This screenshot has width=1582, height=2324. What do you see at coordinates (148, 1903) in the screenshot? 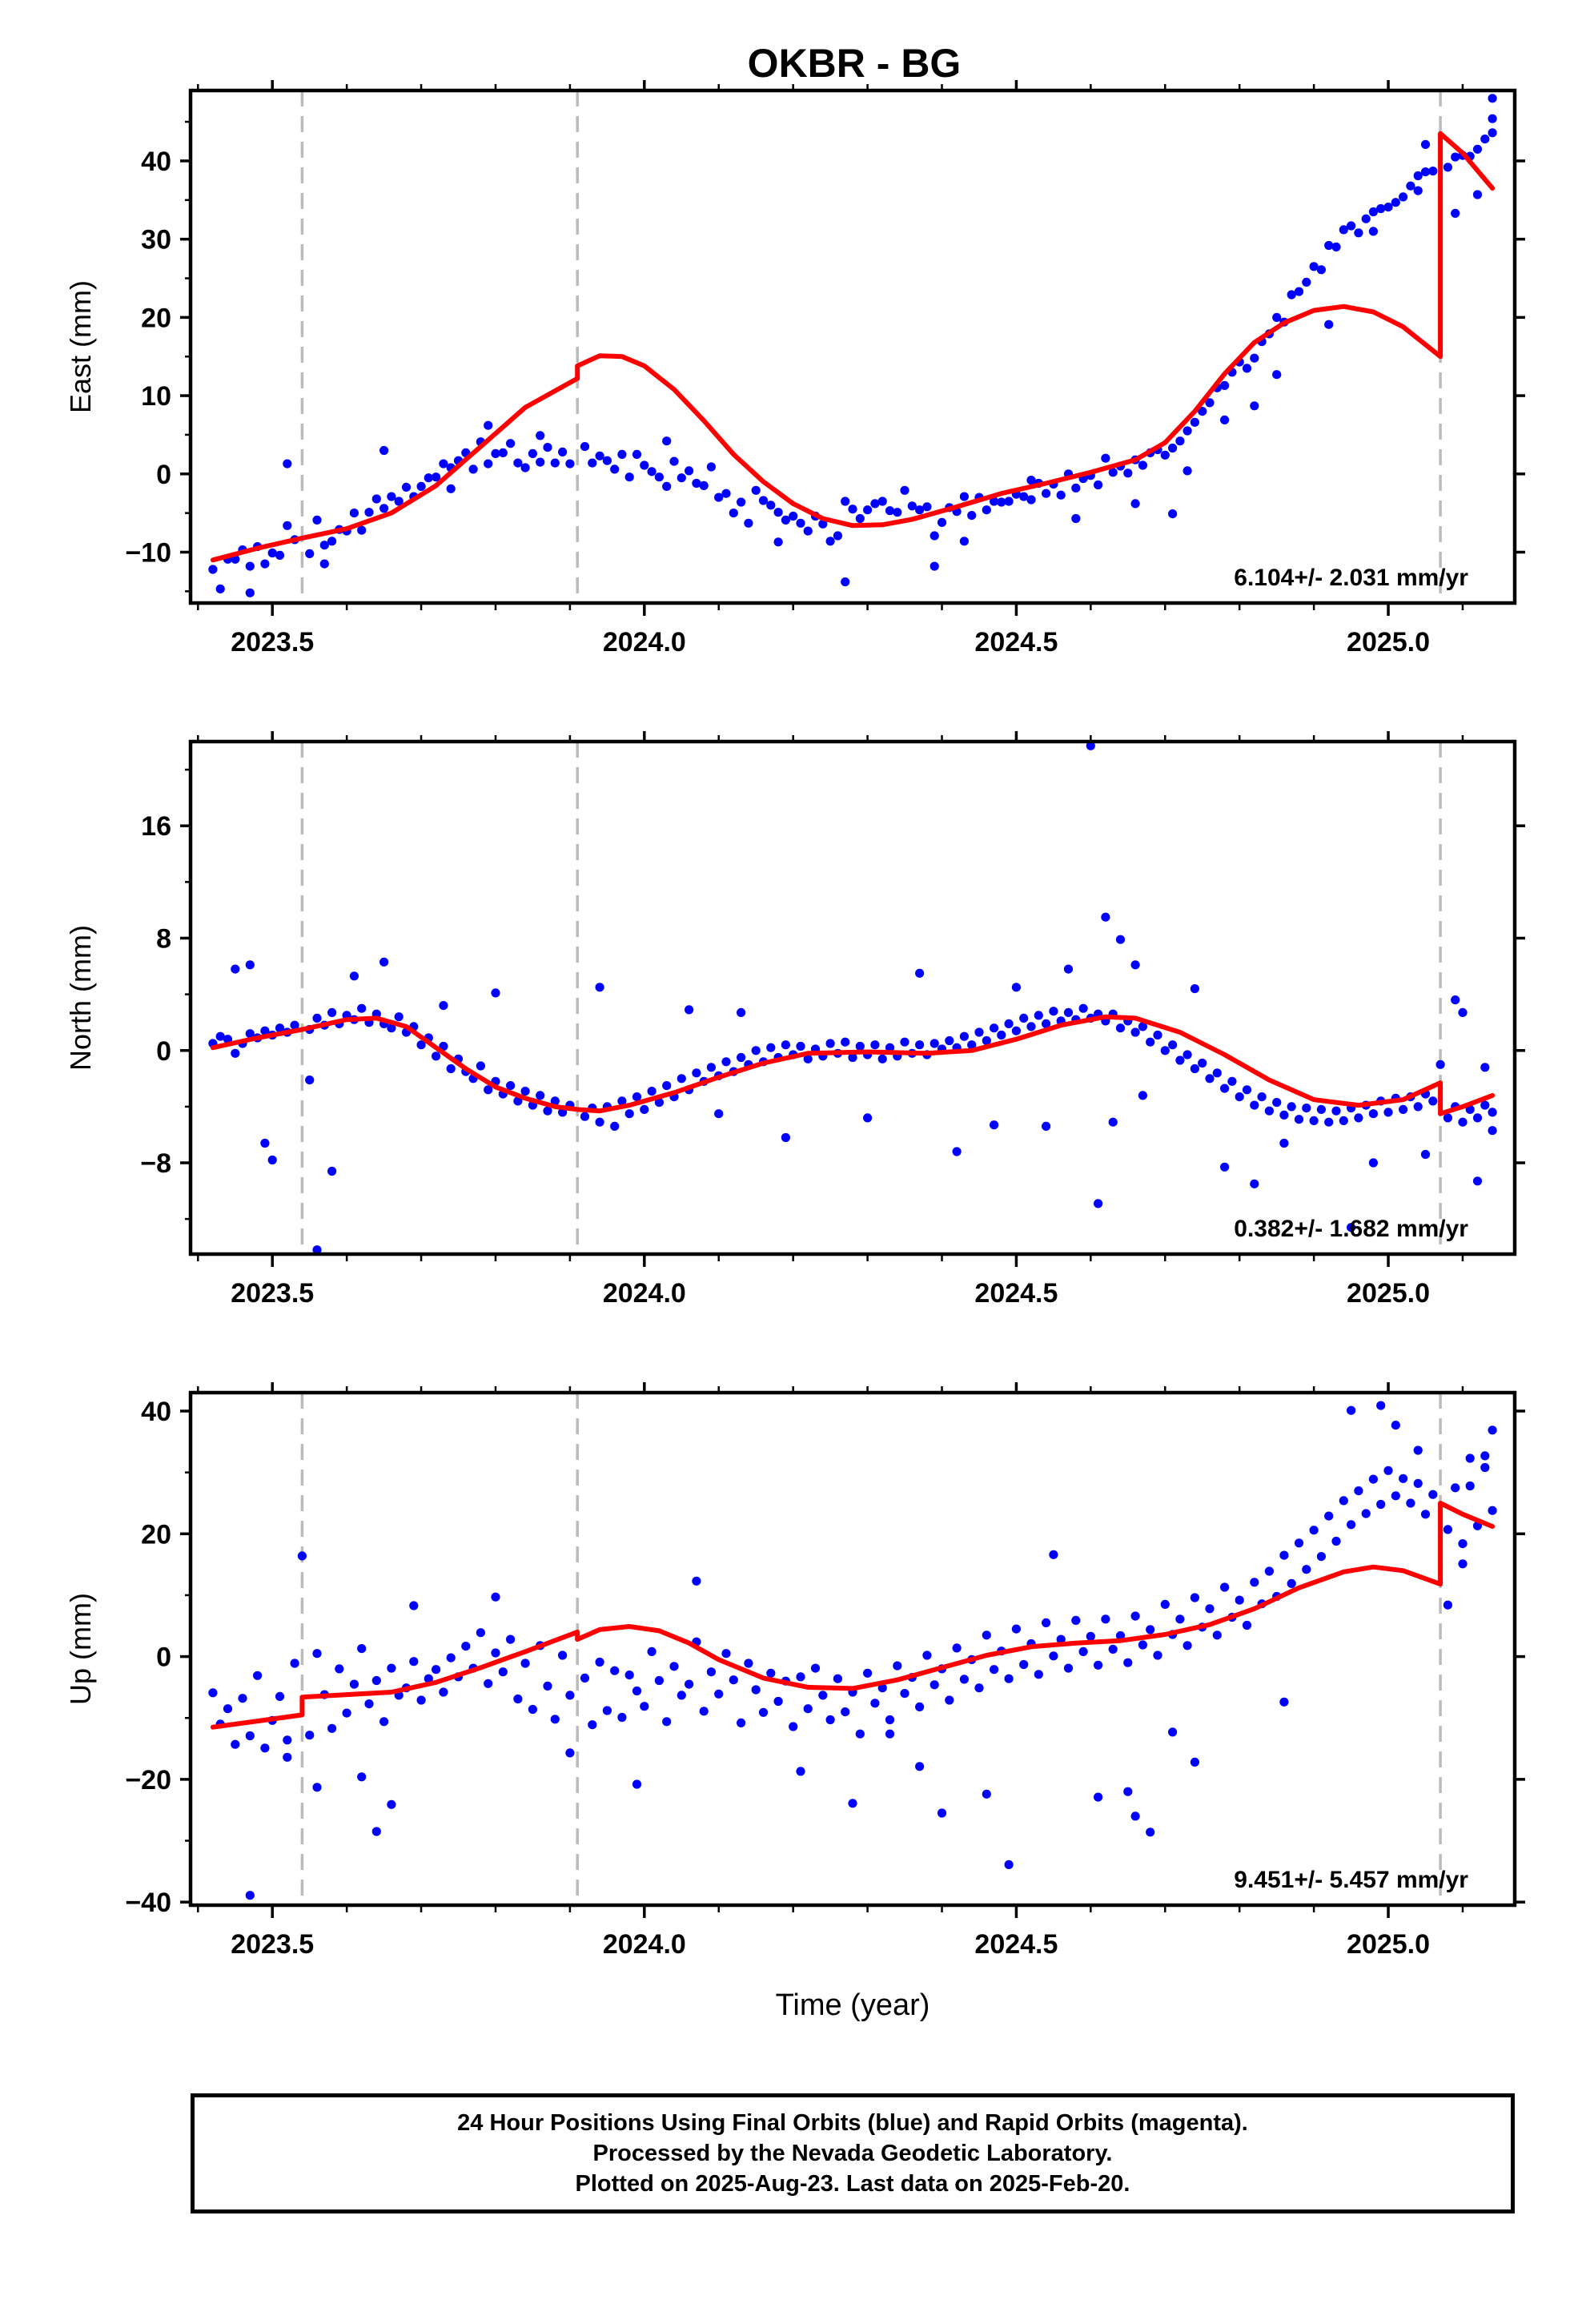
I see `y-tick-label: −40` at bounding box center [148, 1903].